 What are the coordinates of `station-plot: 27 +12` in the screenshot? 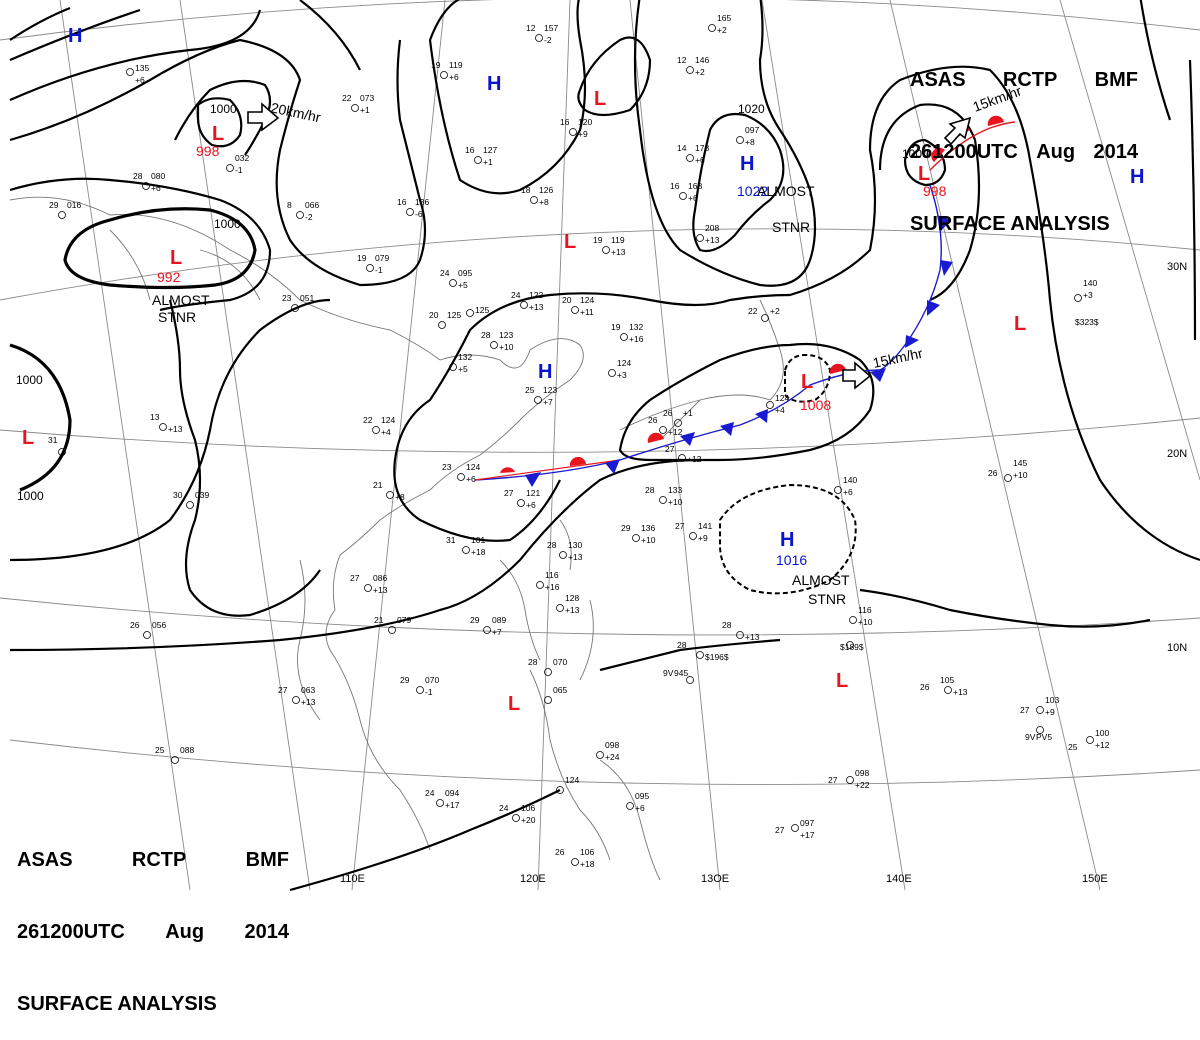 It's located at (683, 454).